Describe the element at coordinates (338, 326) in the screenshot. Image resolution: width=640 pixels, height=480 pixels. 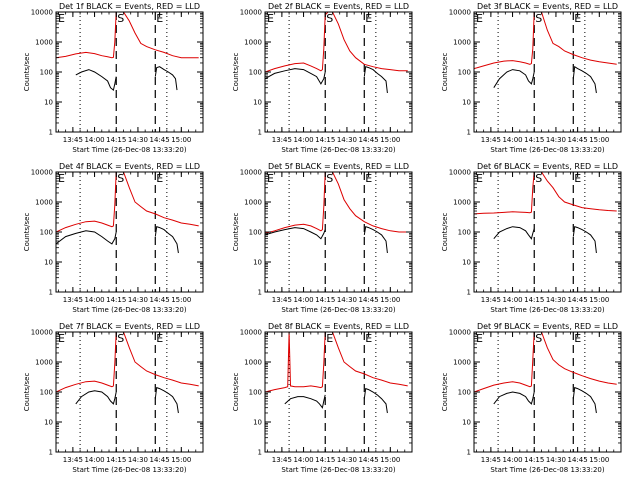
I see `panel-title: Det 8f BLACK = Events, RED = LLD` at that location.